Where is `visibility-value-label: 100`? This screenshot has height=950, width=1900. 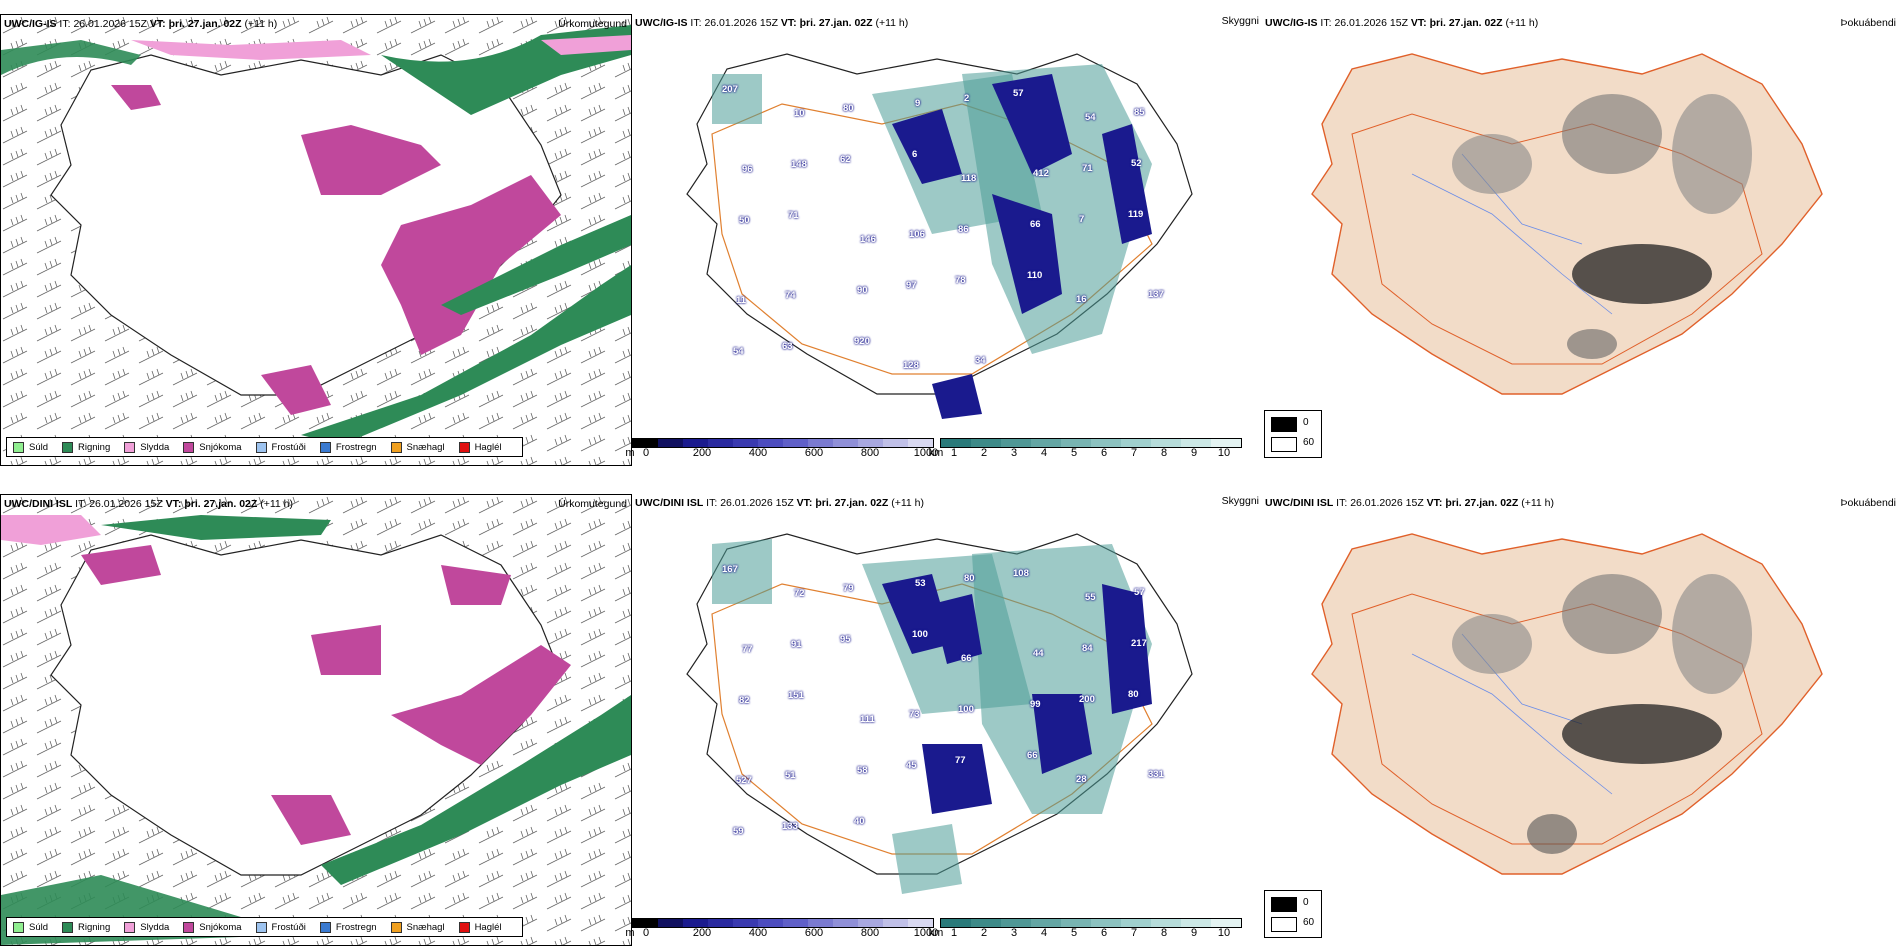 visibility-value-label: 100 is located at coordinates (920, 634).